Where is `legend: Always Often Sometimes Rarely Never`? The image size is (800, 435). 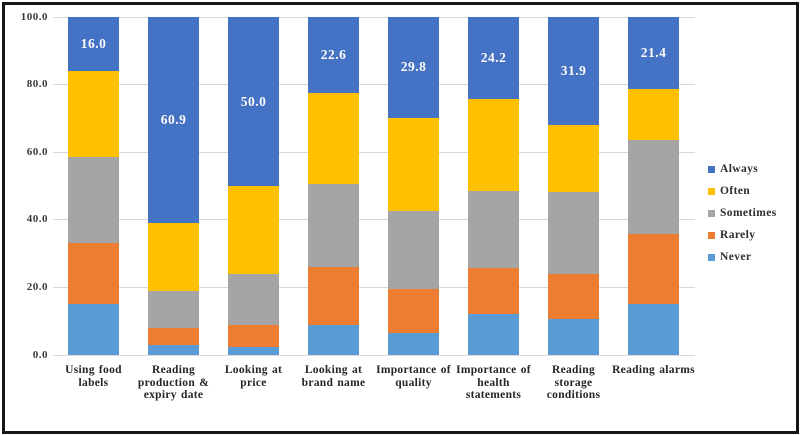
legend: Always Often Sometimes Rarely Never is located at coordinates (742, 218).